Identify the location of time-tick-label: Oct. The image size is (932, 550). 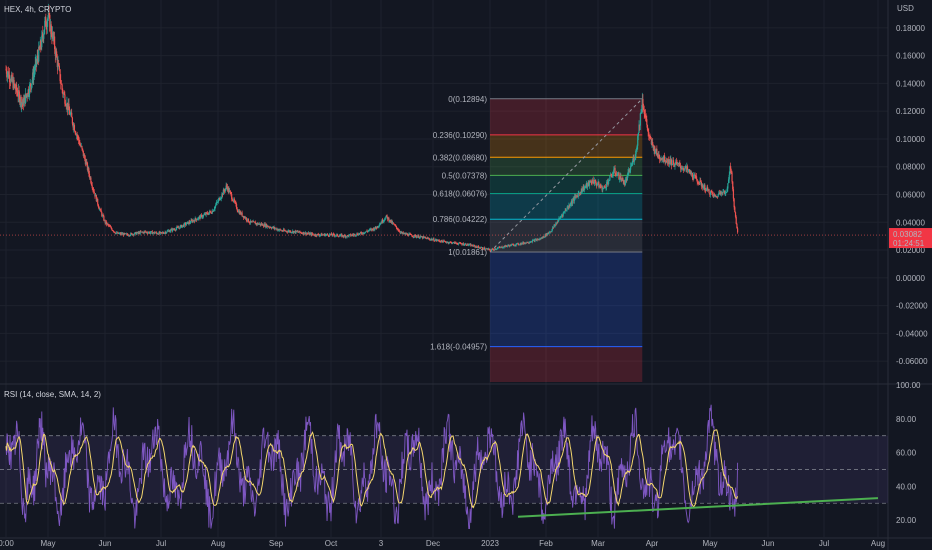
(331, 543).